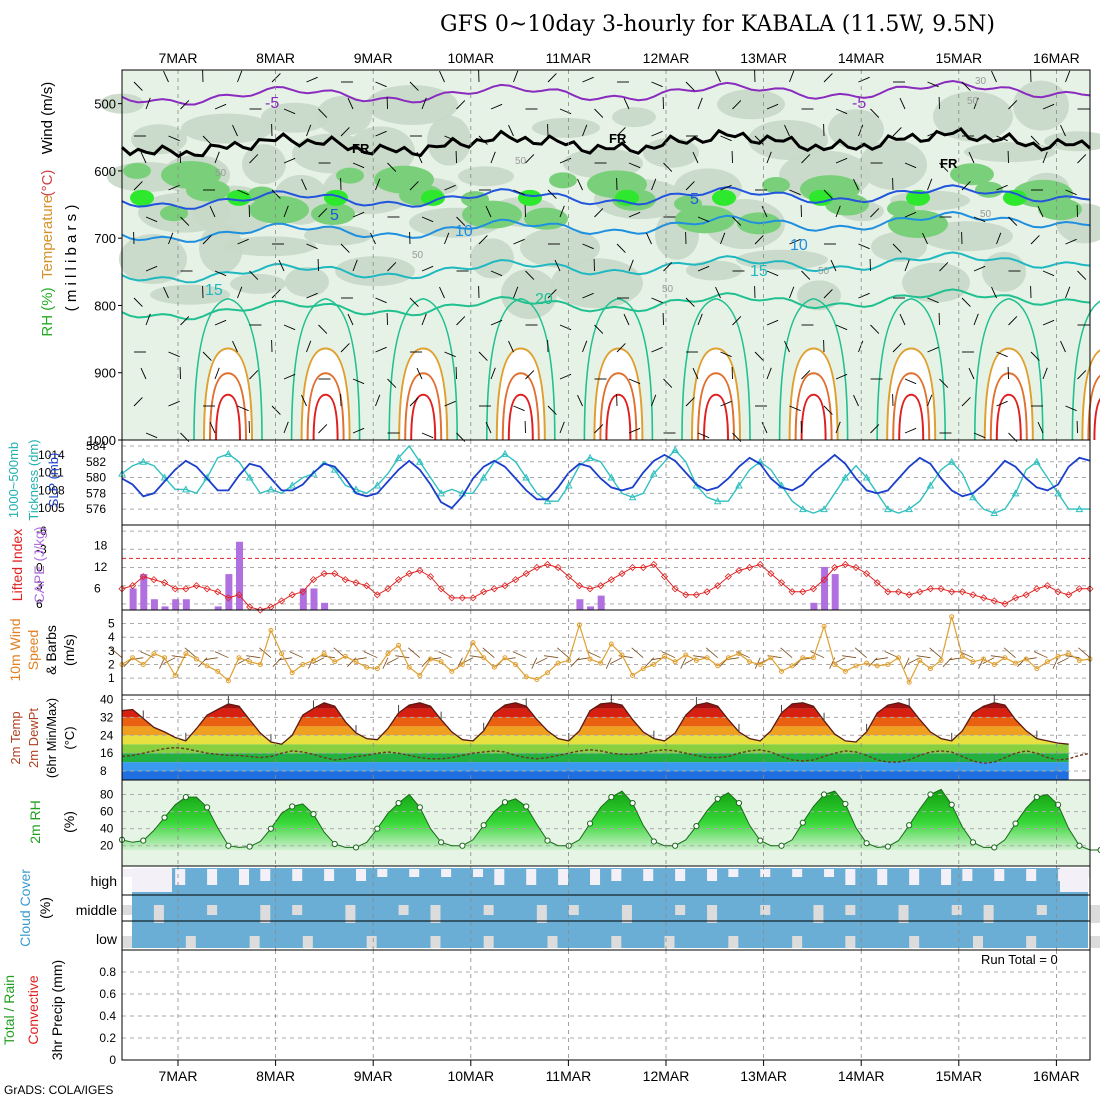  Describe the element at coordinates (595, 758) in the screenshot. I see `temp-color-band` at that location.